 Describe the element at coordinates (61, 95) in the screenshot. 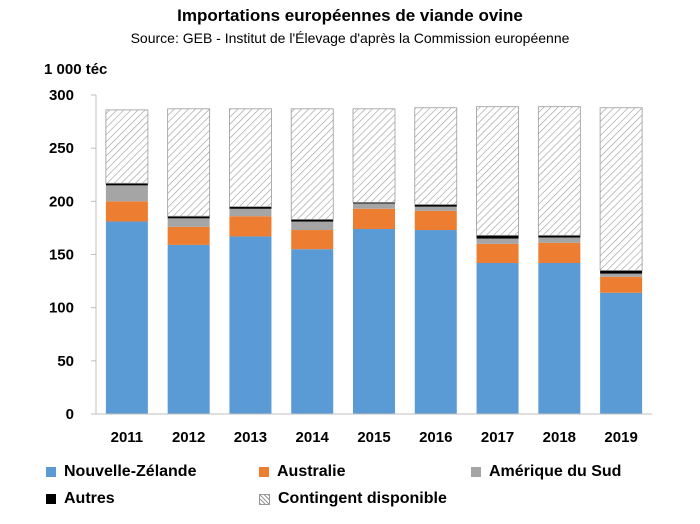

I see `y-tick-label-300: 300` at that location.